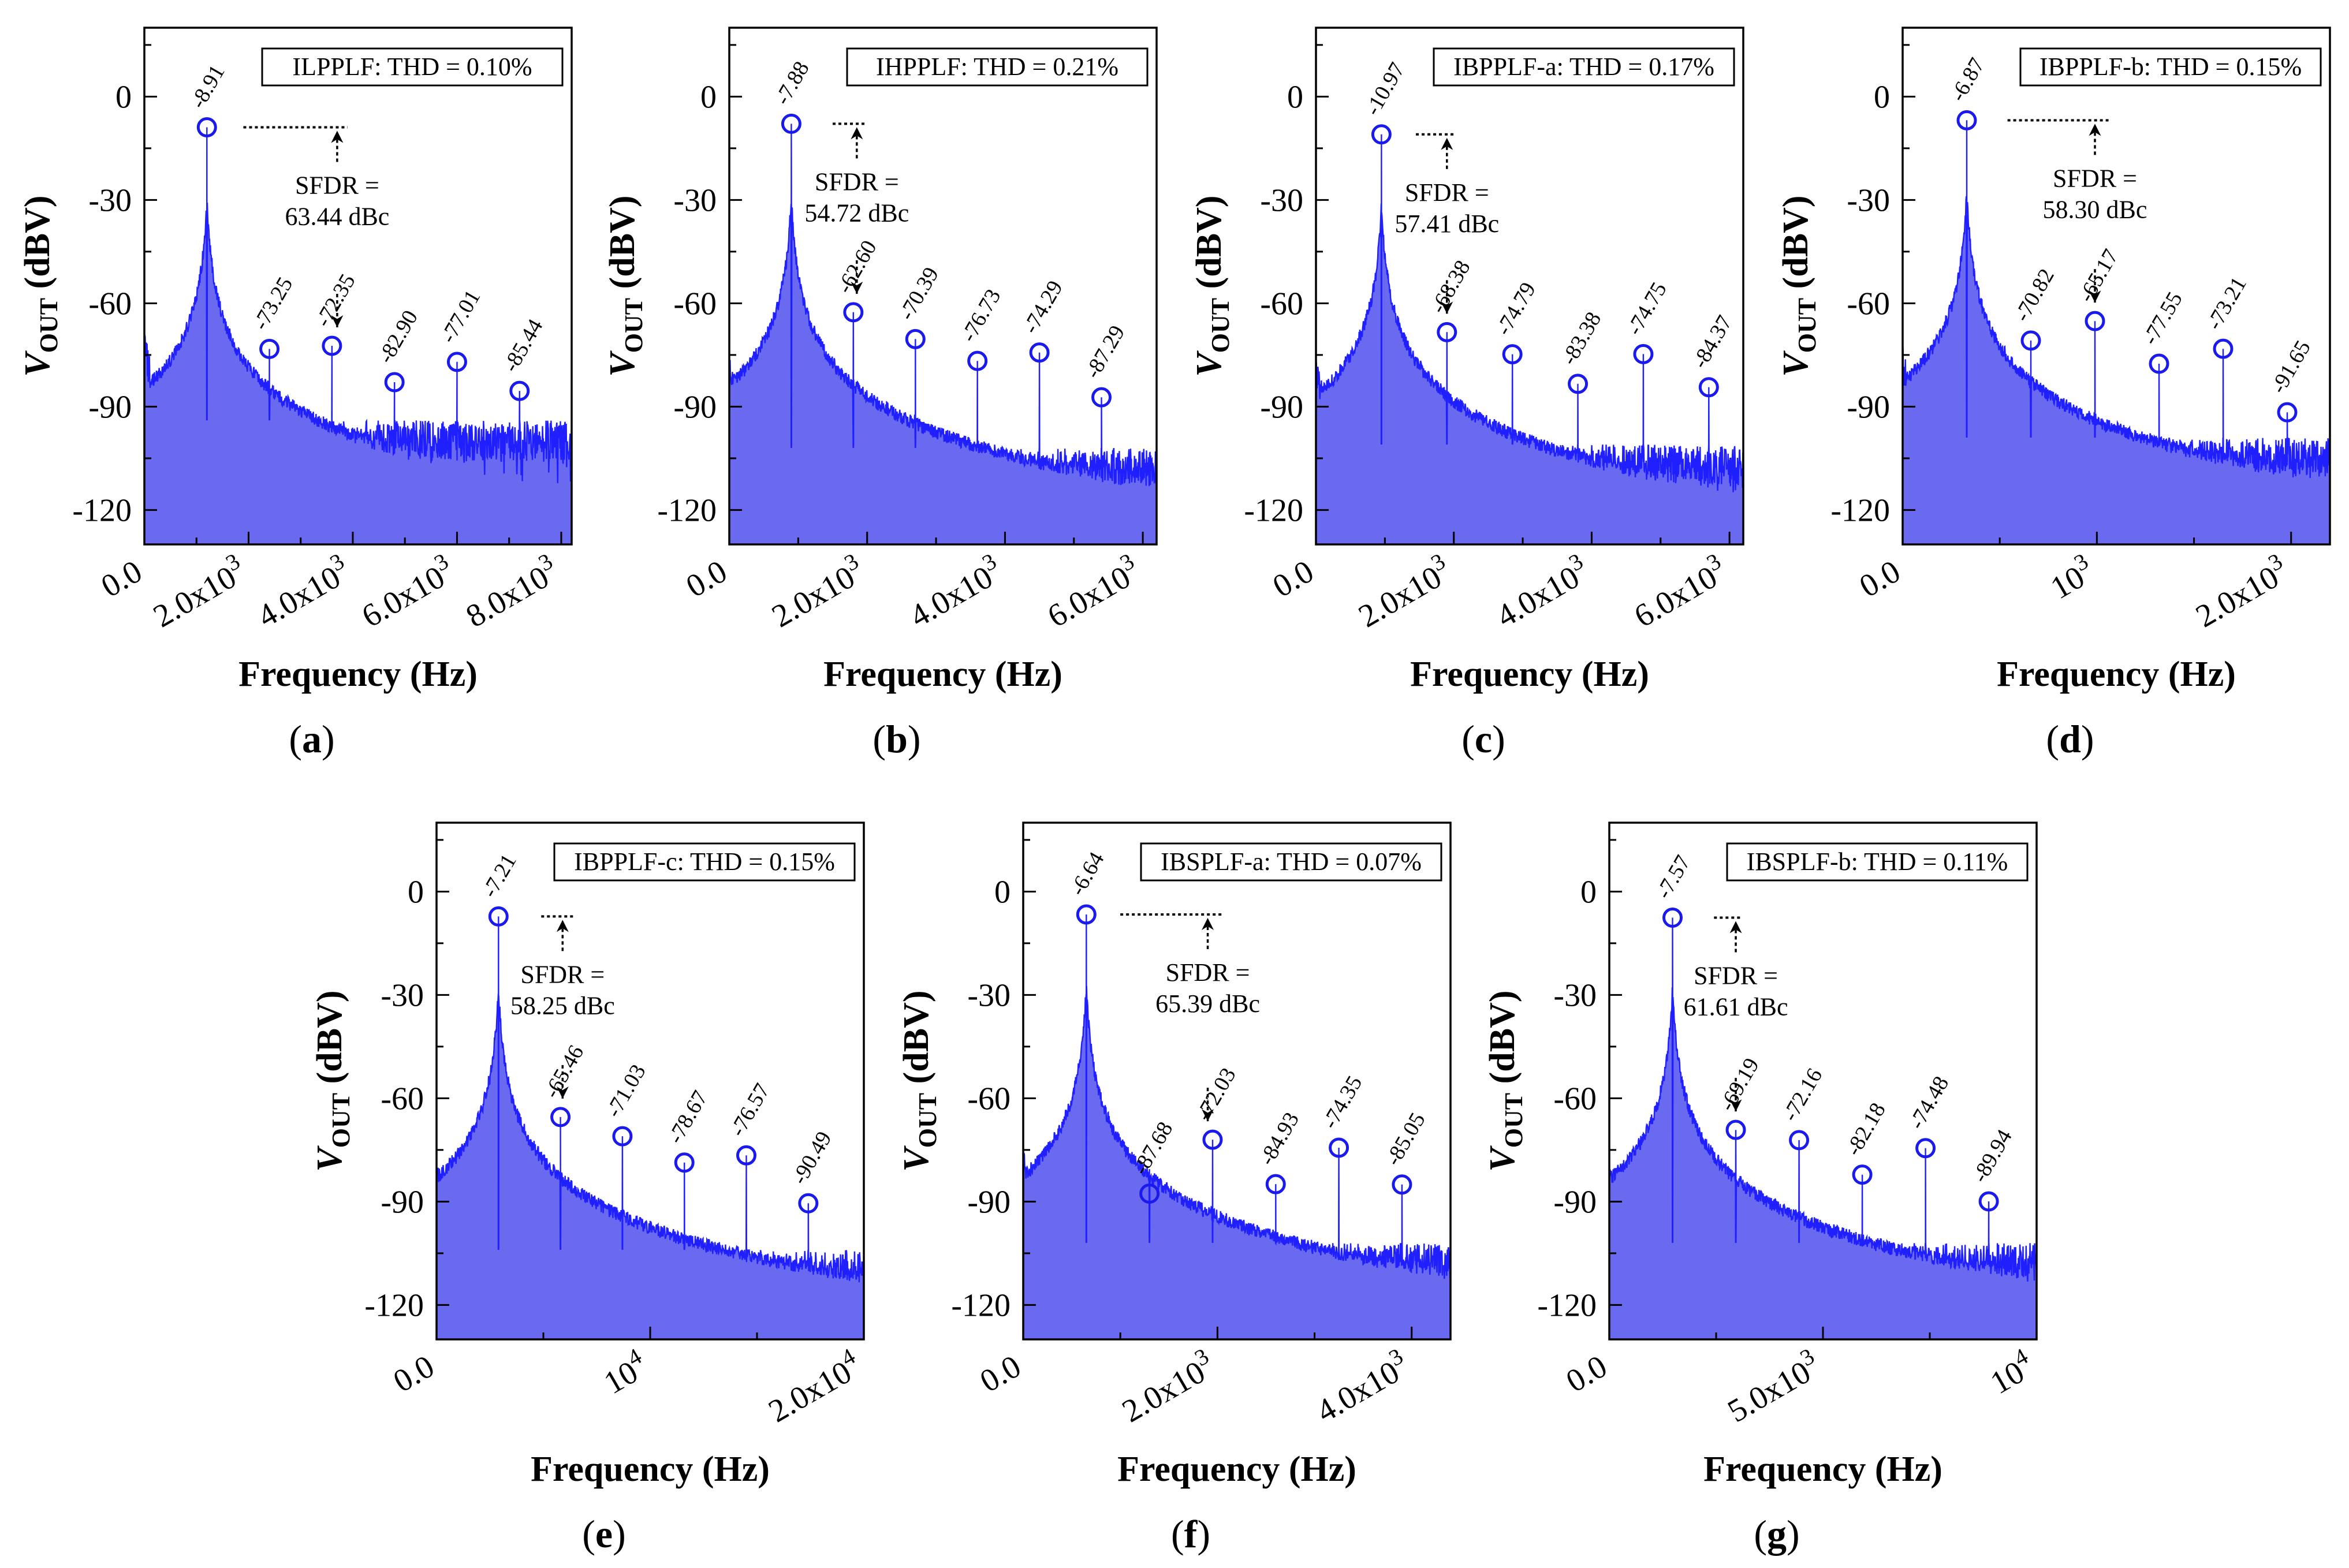 The height and width of the screenshot is (1568, 2349). What do you see at coordinates (1673, 877) in the screenshot?
I see `harmonic-value-label: -7.57` at bounding box center [1673, 877].